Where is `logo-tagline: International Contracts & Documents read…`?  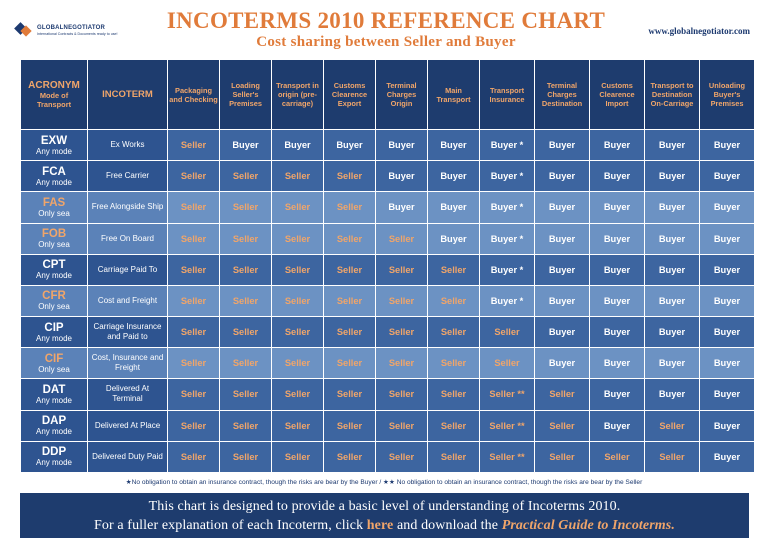
logo-tagline: International Contracts & Documents read… is located at coordinates (77, 33).